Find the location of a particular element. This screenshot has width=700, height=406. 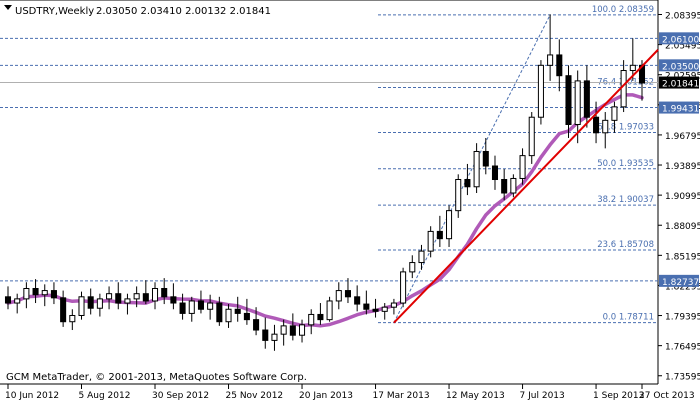

y-tick-label: 1.79395 is located at coordinates (682, 318).